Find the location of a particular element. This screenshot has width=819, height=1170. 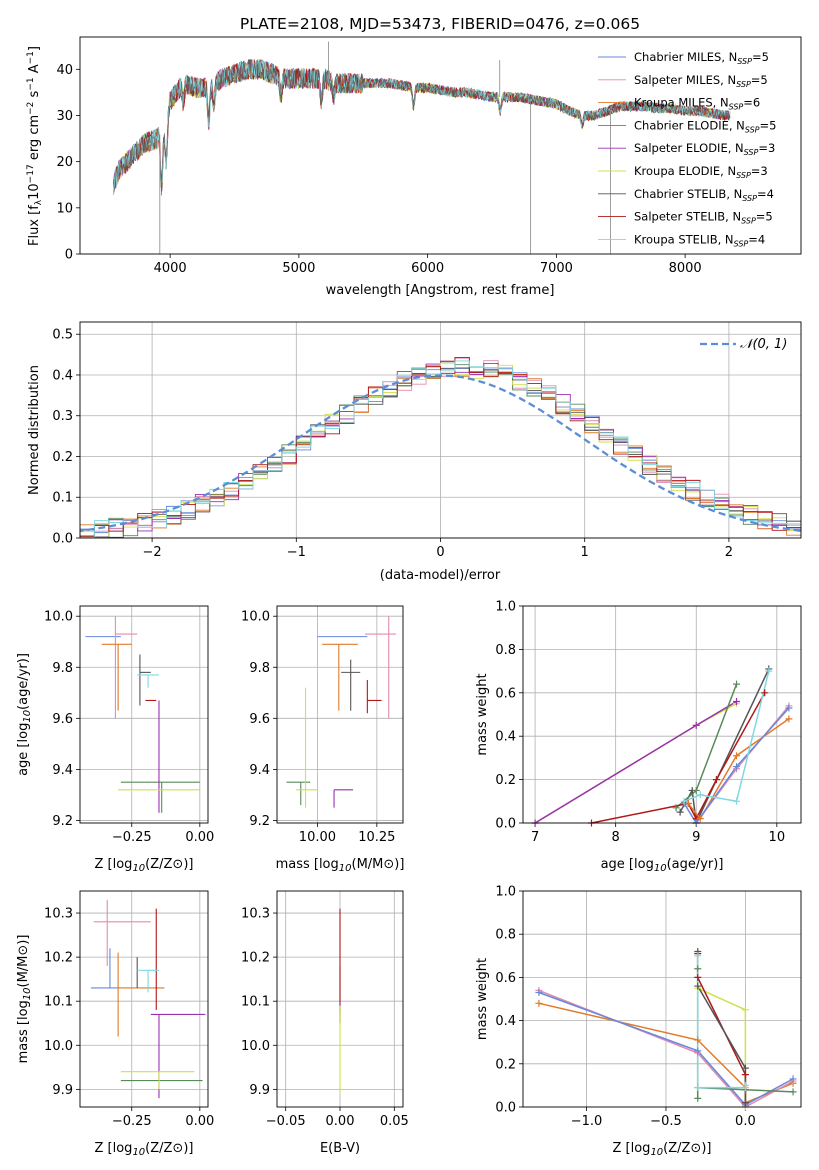

weight-line-salpeter_stelib is located at coordinates (678, 757).